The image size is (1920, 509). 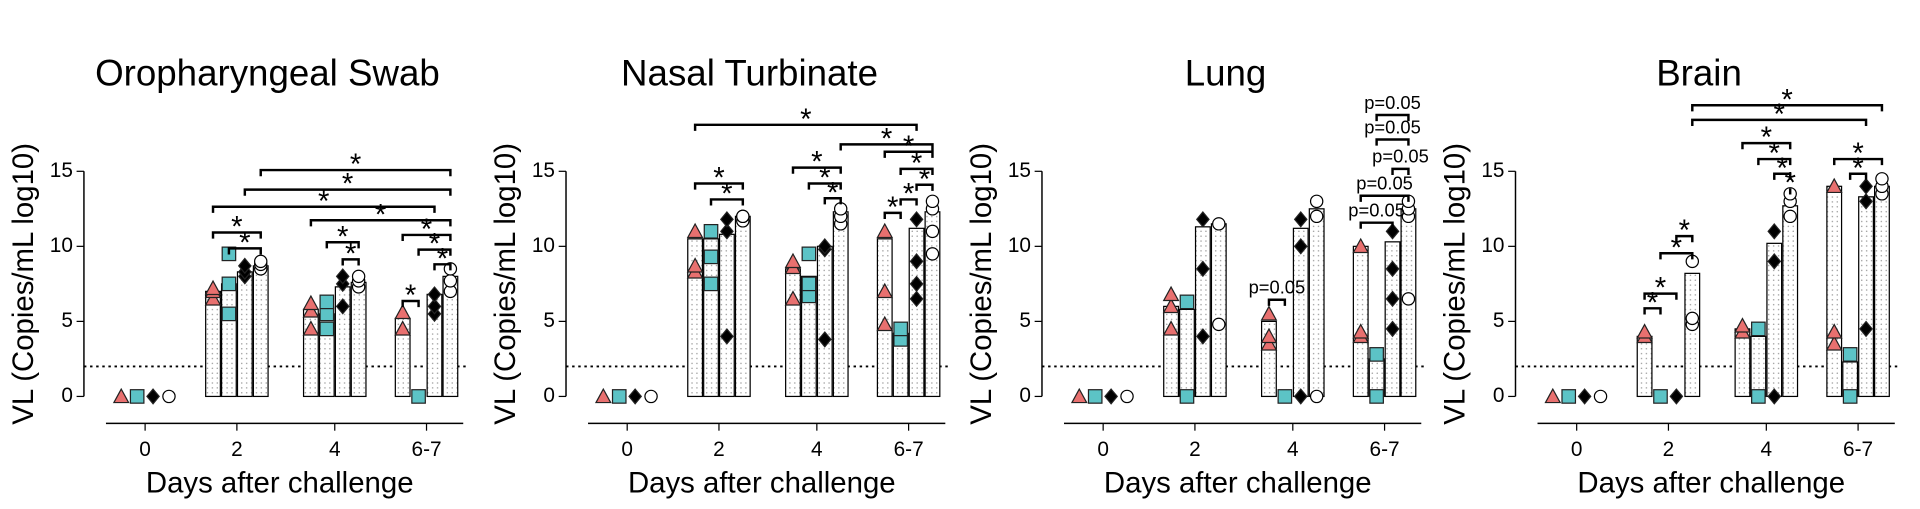 I want to click on x-tick-label: 2, so click(x=1195, y=449).